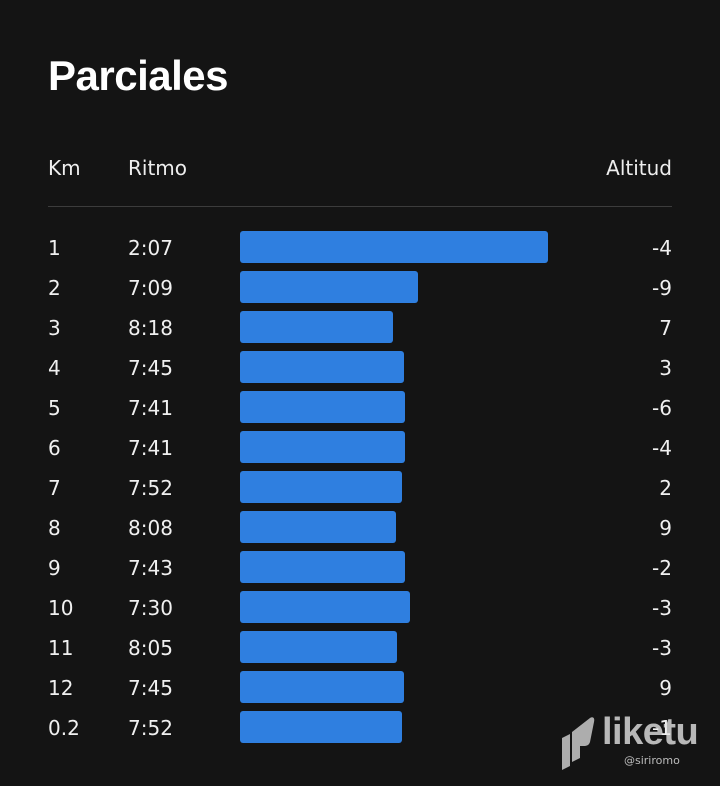 The width and height of the screenshot is (720, 786). What do you see at coordinates (64, 728) in the screenshot?
I see `split-km: 0.2` at bounding box center [64, 728].